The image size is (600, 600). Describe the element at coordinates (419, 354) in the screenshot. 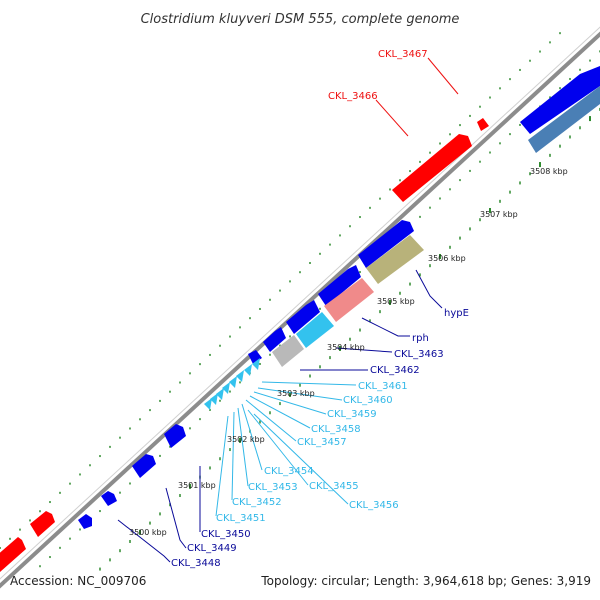

I see `gene-label-ckl3463: CKL_3463` at that location.